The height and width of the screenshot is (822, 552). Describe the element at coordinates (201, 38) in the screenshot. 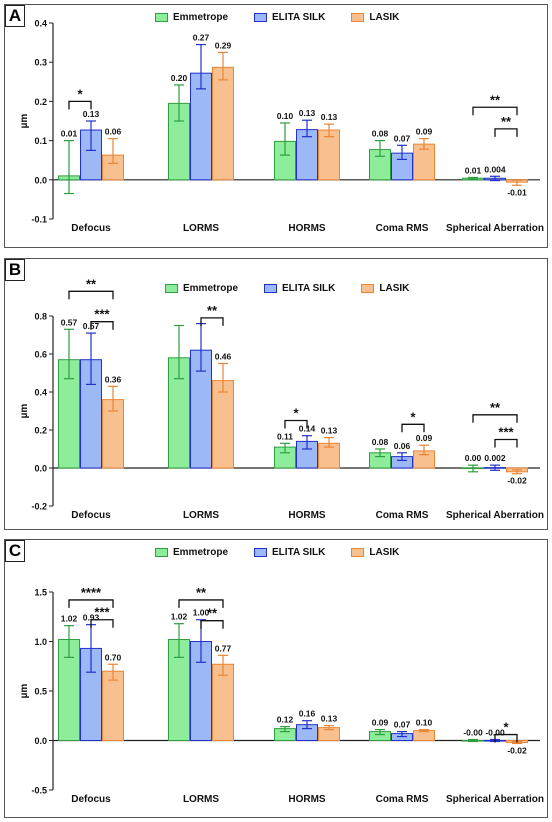

I see `data-label: 0.27` at that location.